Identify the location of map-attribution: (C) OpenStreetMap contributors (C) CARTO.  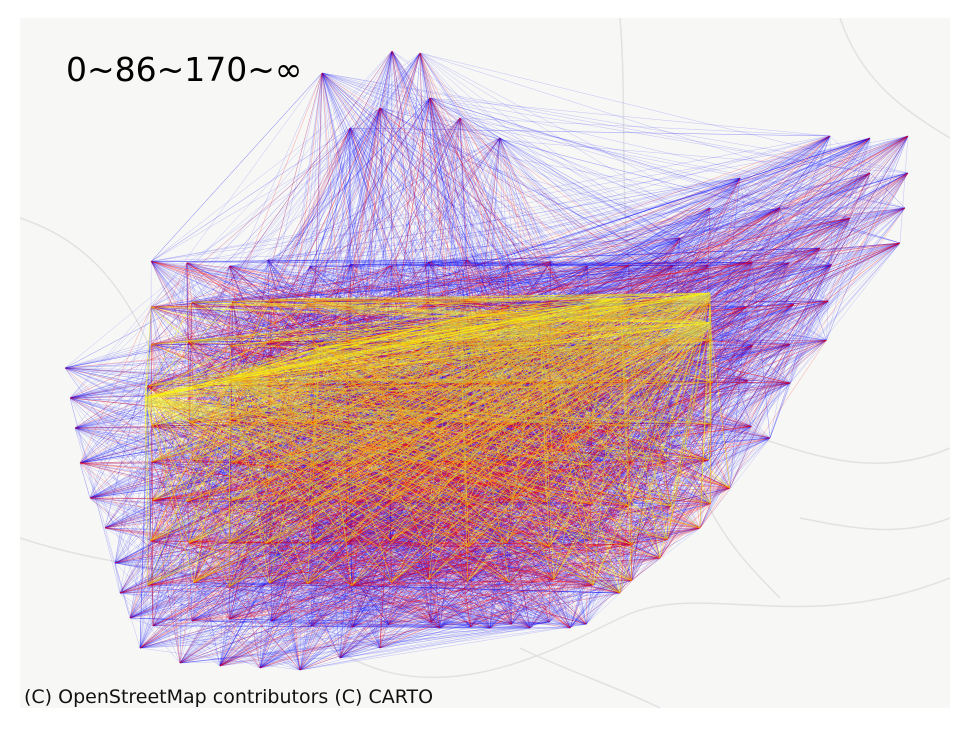
(229, 697).